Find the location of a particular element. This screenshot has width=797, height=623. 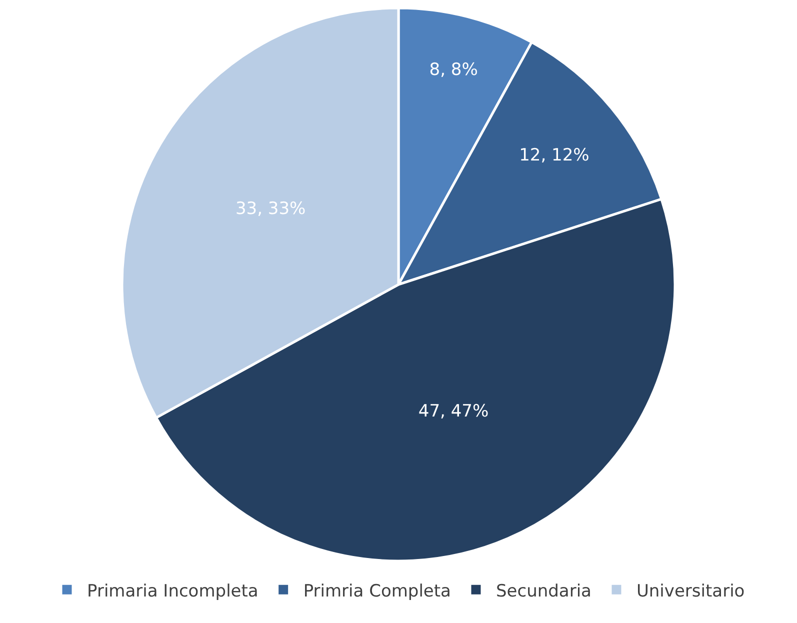

data-label: 47, 47% is located at coordinates (453, 412).